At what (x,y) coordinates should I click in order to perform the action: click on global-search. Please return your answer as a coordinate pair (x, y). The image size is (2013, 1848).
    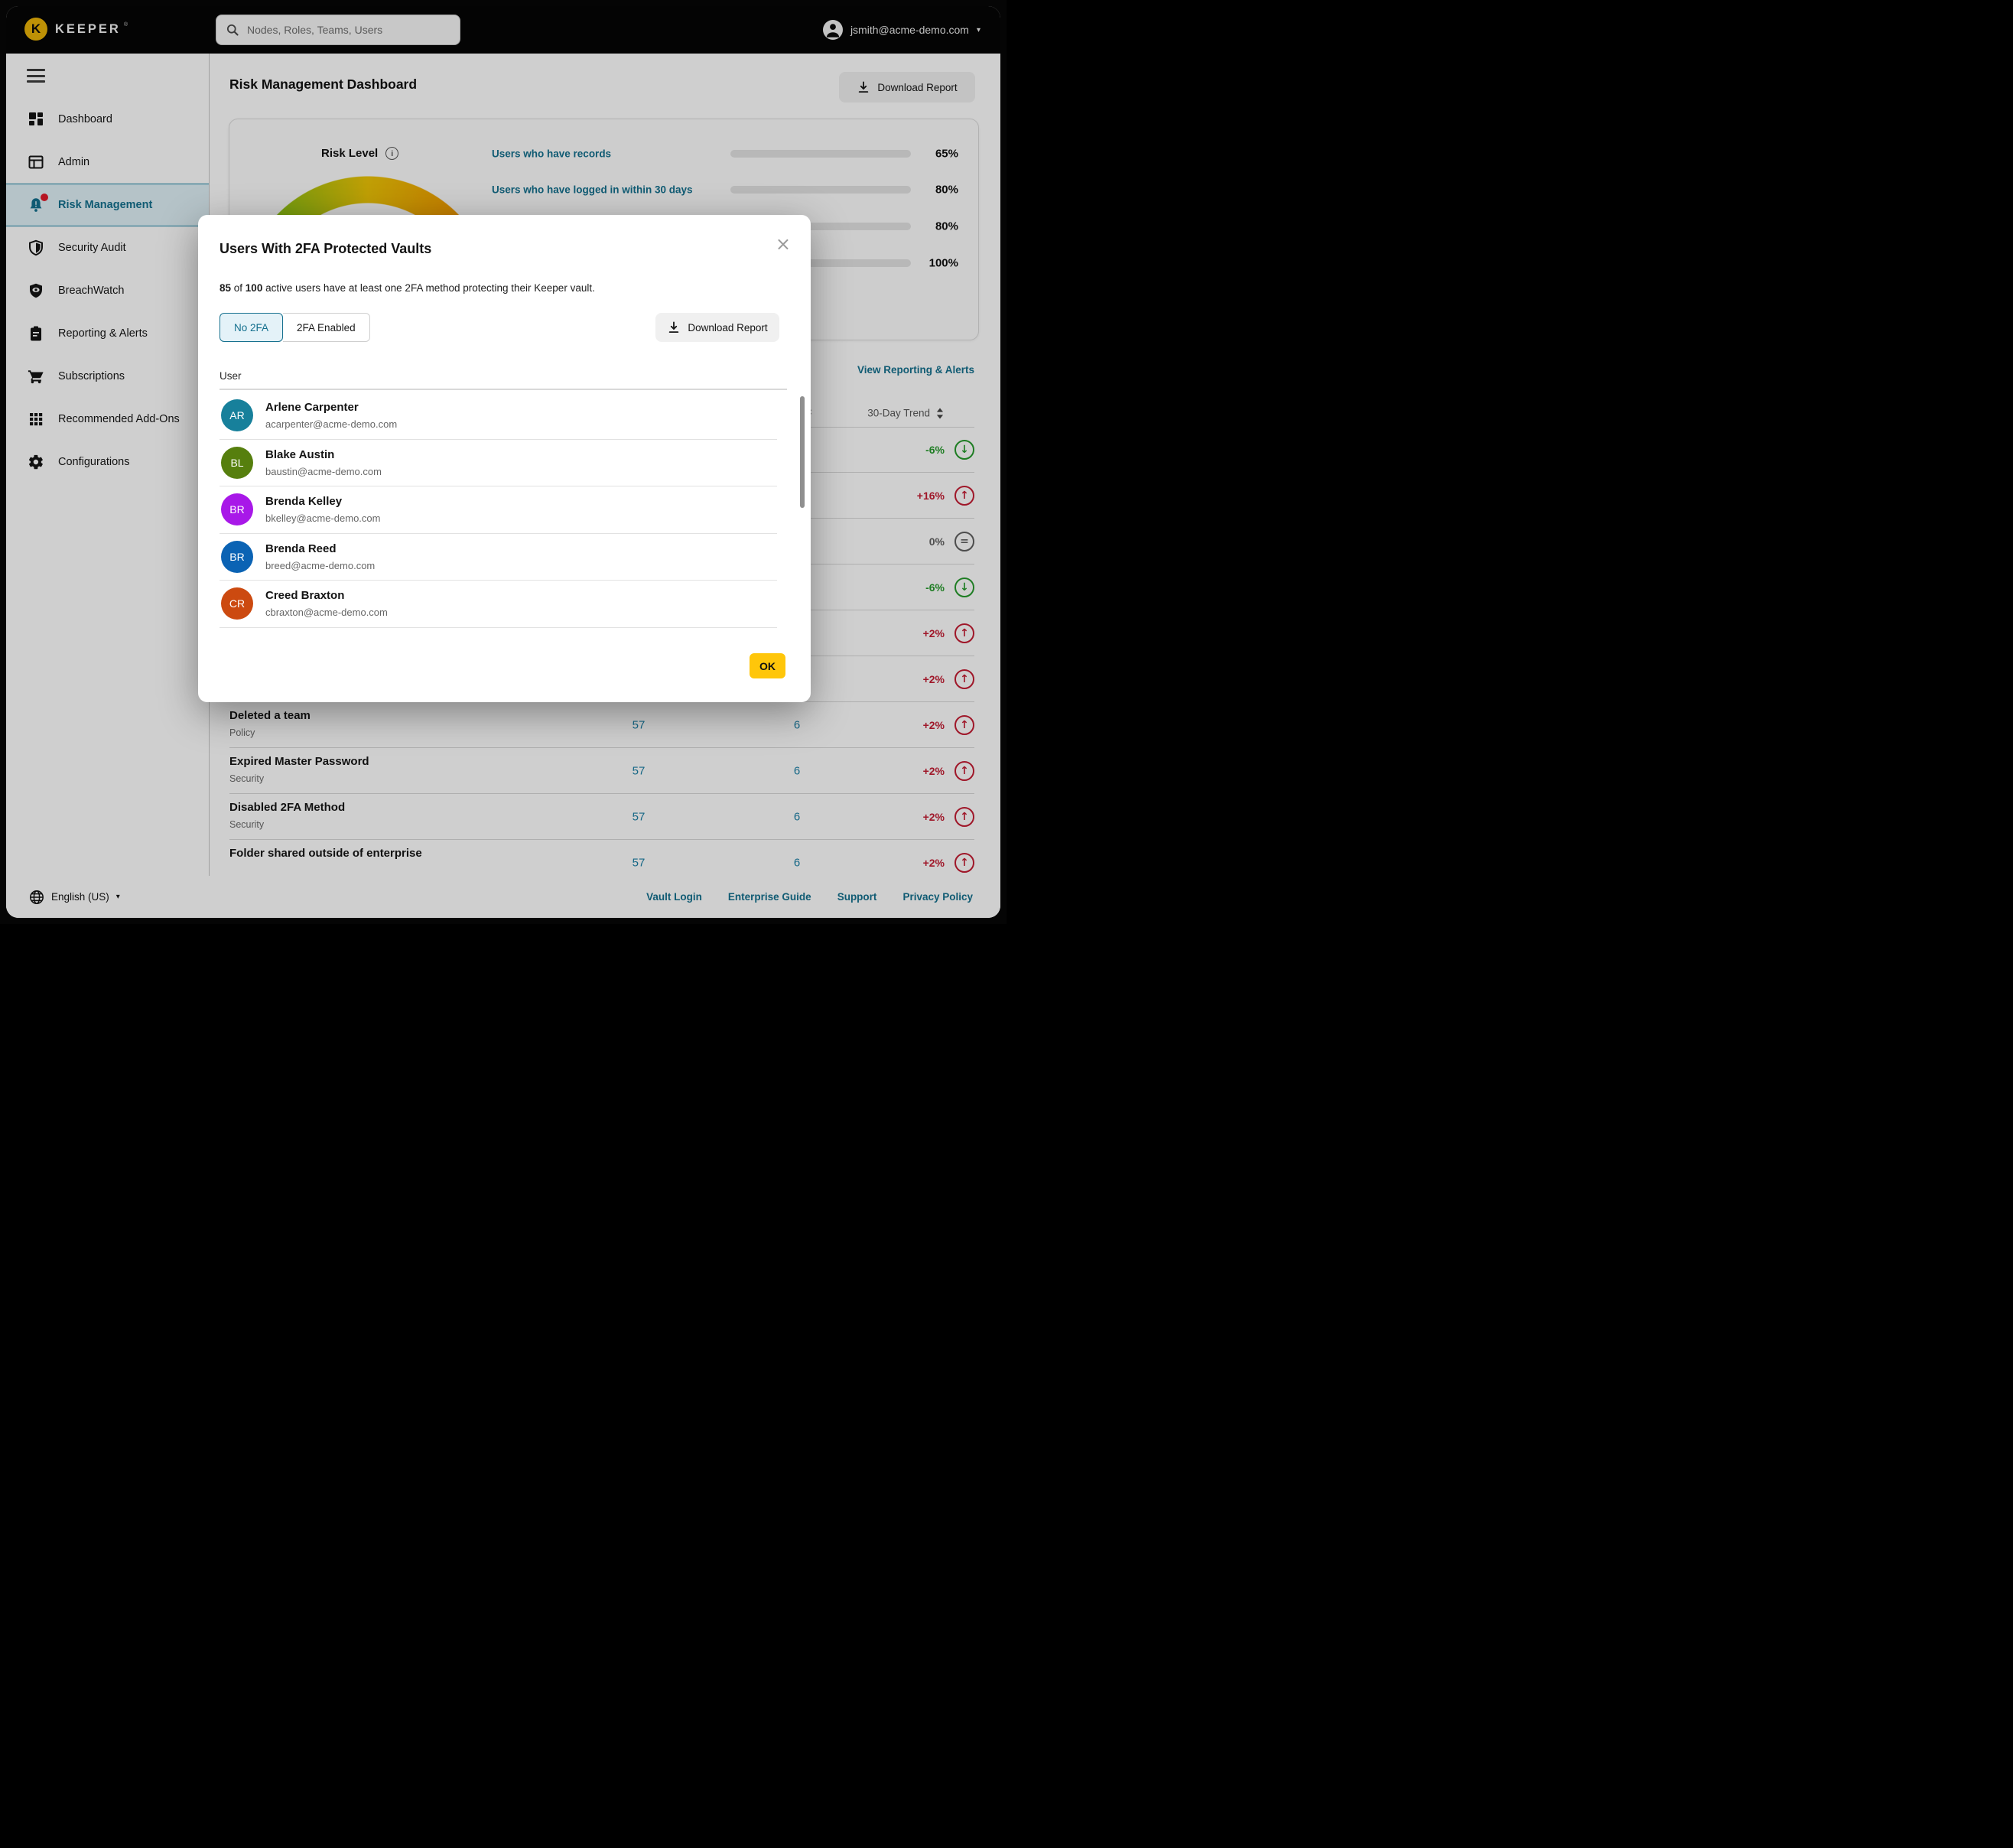
    Looking at the image, I should click on (338, 30).